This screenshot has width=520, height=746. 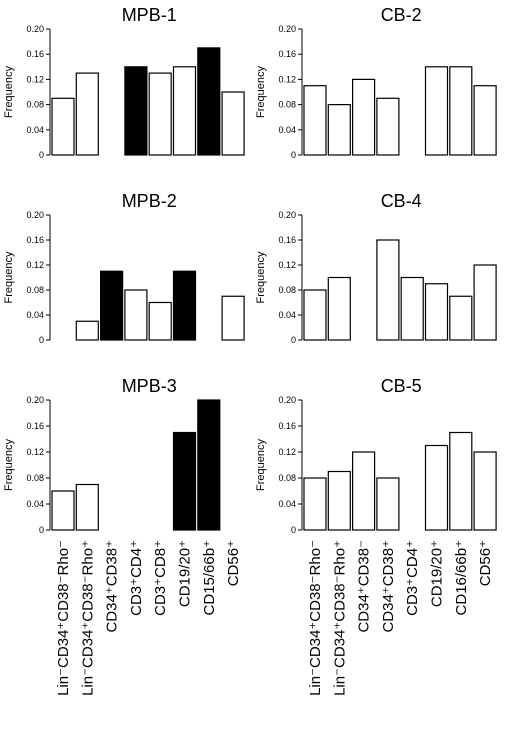 I want to click on chart-panel-4: CB-4 0 0.04 0.08 0.12 0.16 0.20 Frequency, so click(x=376, y=268).